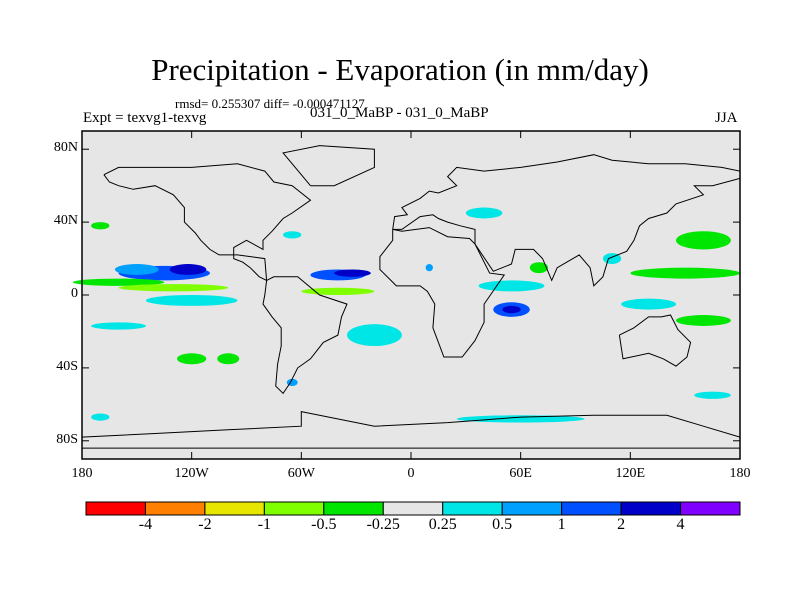  Describe the element at coordinates (191, 473) in the screenshot. I see `x-tick-label: 120W` at that location.